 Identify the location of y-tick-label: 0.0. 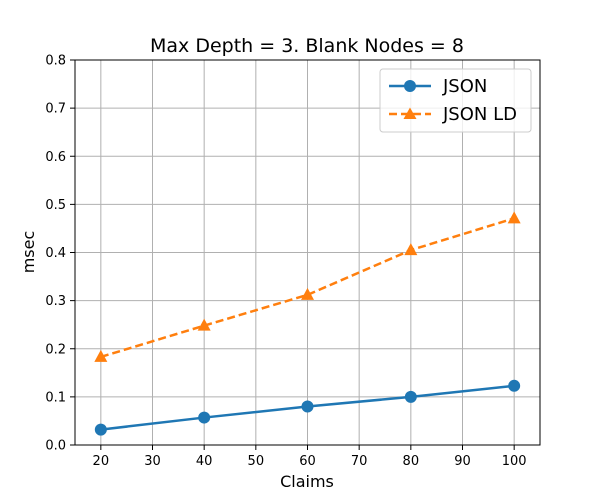
(55, 446).